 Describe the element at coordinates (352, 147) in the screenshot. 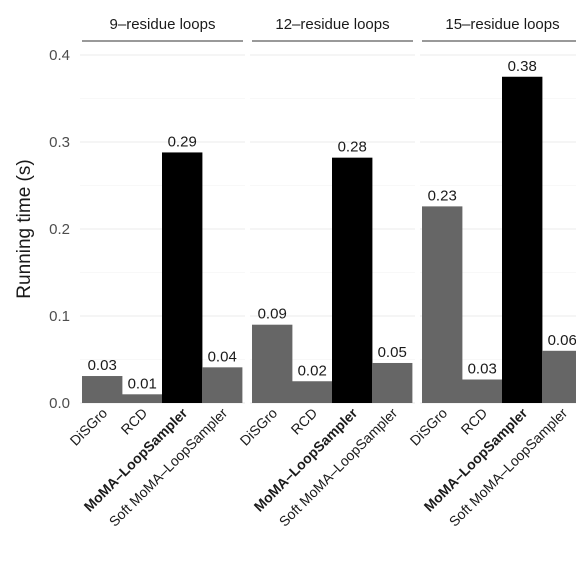

I see `value-label: 0.28` at that location.